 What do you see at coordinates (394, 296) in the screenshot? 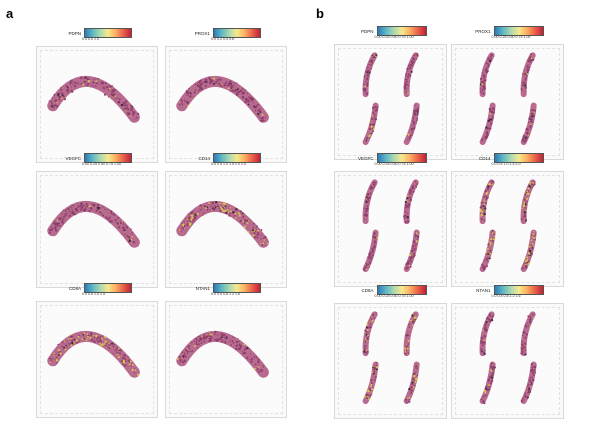
I see `colorbar-ticks: 0.00 0.25 0.50 0.75 1.00` at bounding box center [394, 296].